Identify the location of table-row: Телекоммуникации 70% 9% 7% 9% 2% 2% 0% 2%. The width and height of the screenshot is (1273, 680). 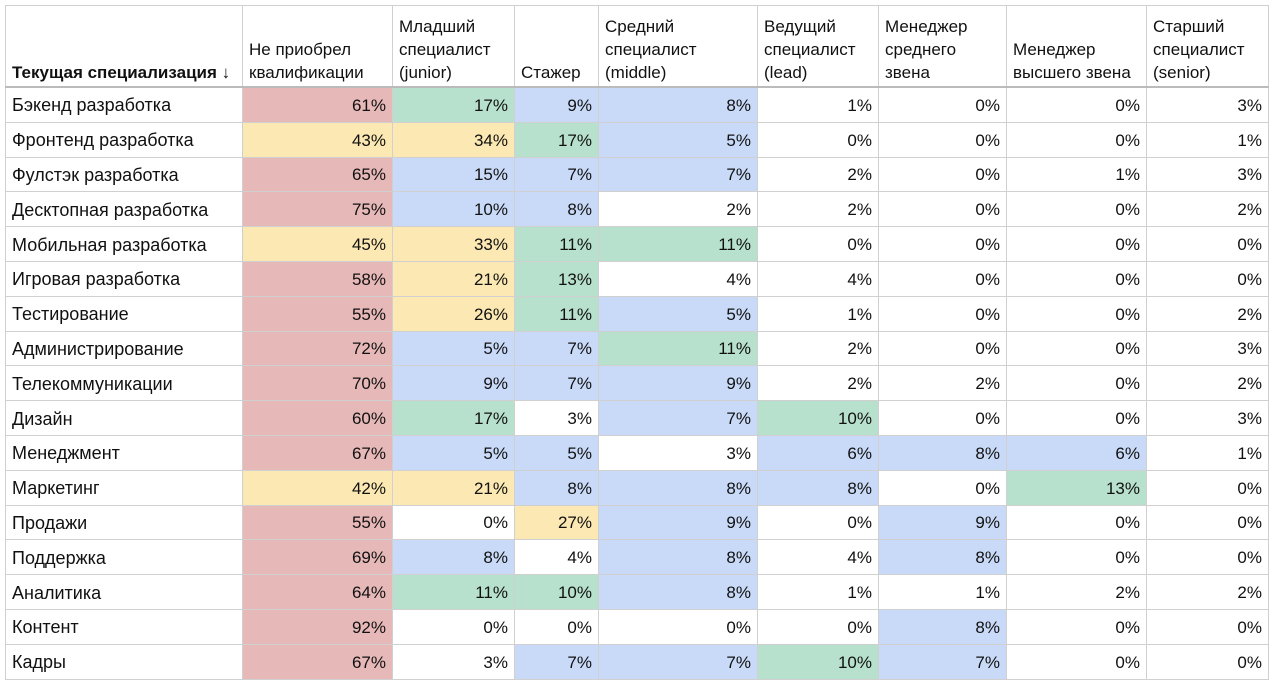
(637, 383).